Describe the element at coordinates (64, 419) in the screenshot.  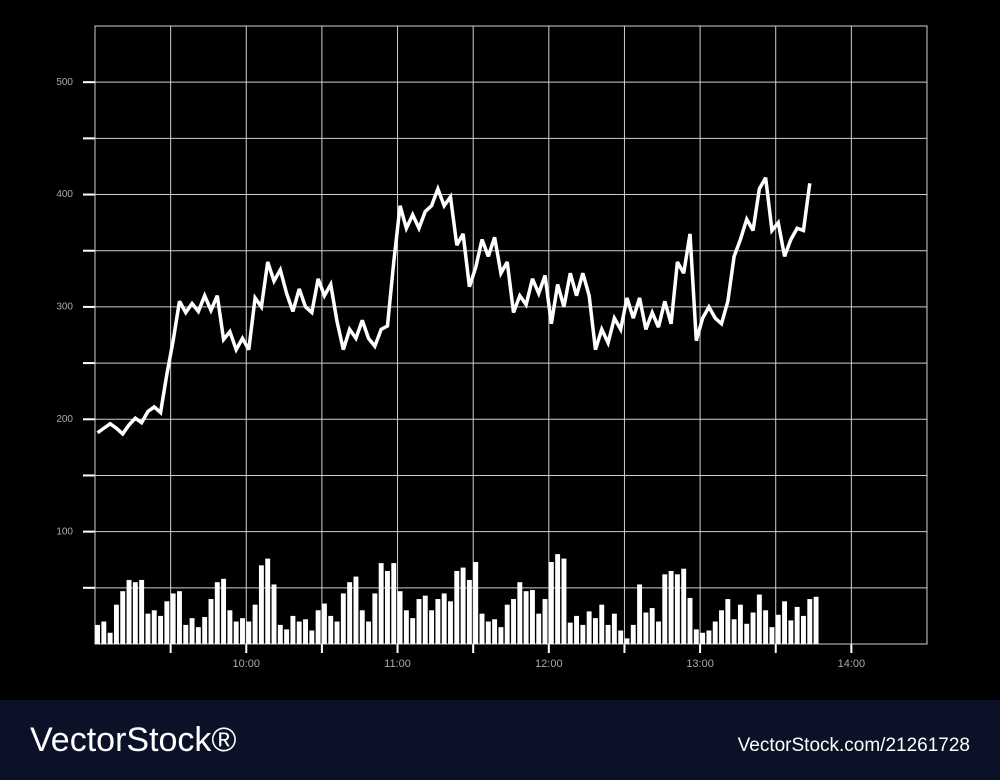
I see `y-tick-label: 200` at that location.